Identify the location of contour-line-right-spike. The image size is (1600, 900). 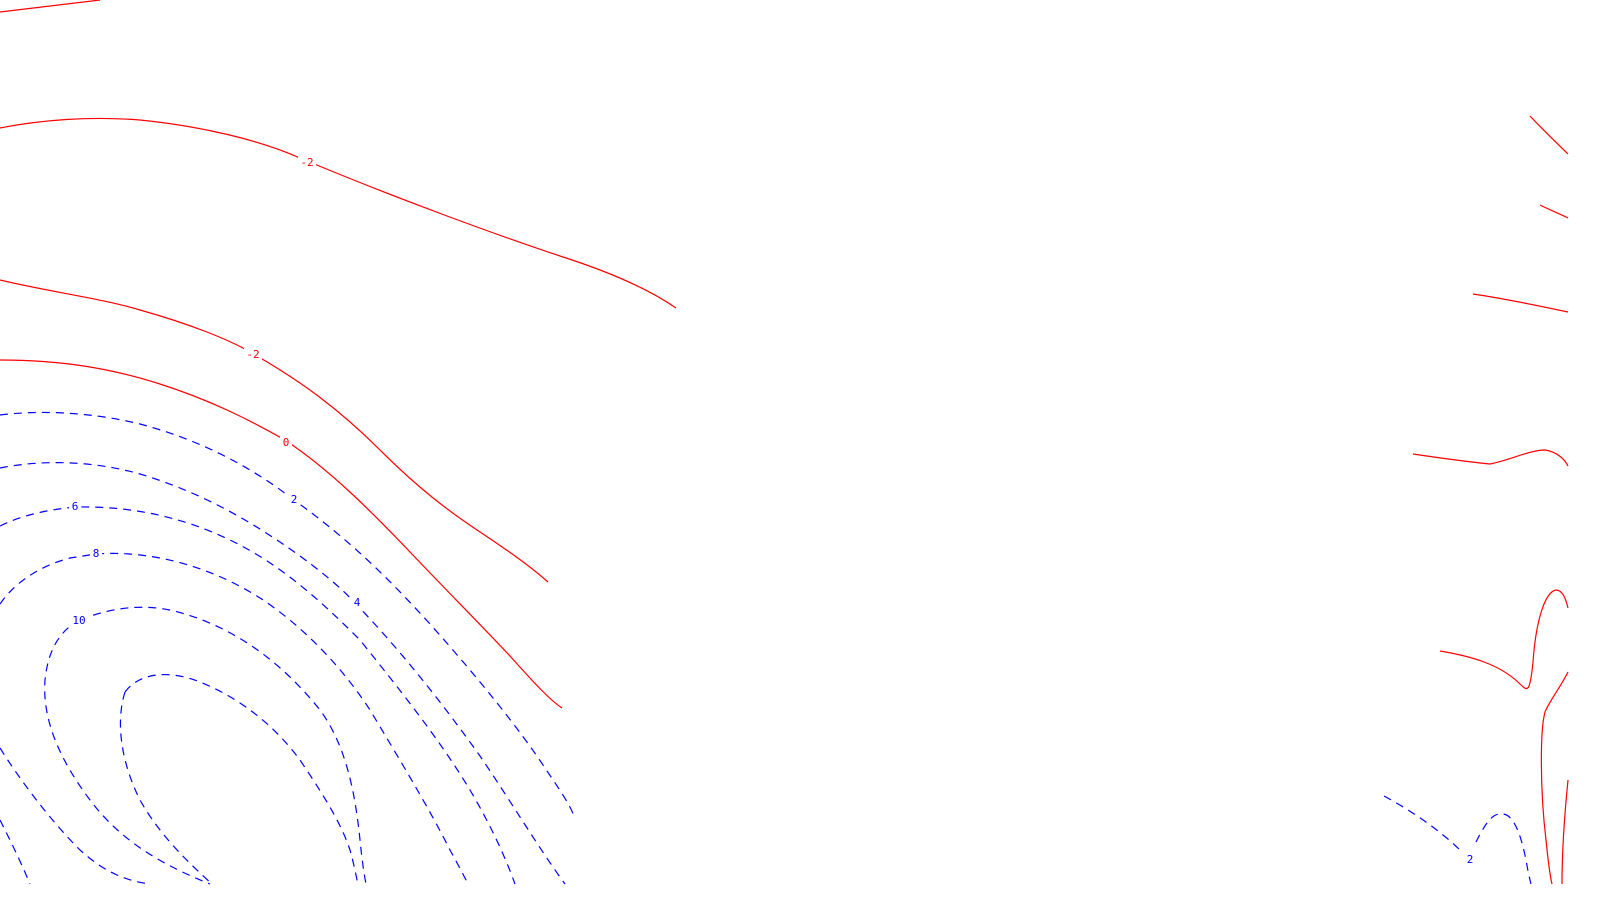
(1504, 737).